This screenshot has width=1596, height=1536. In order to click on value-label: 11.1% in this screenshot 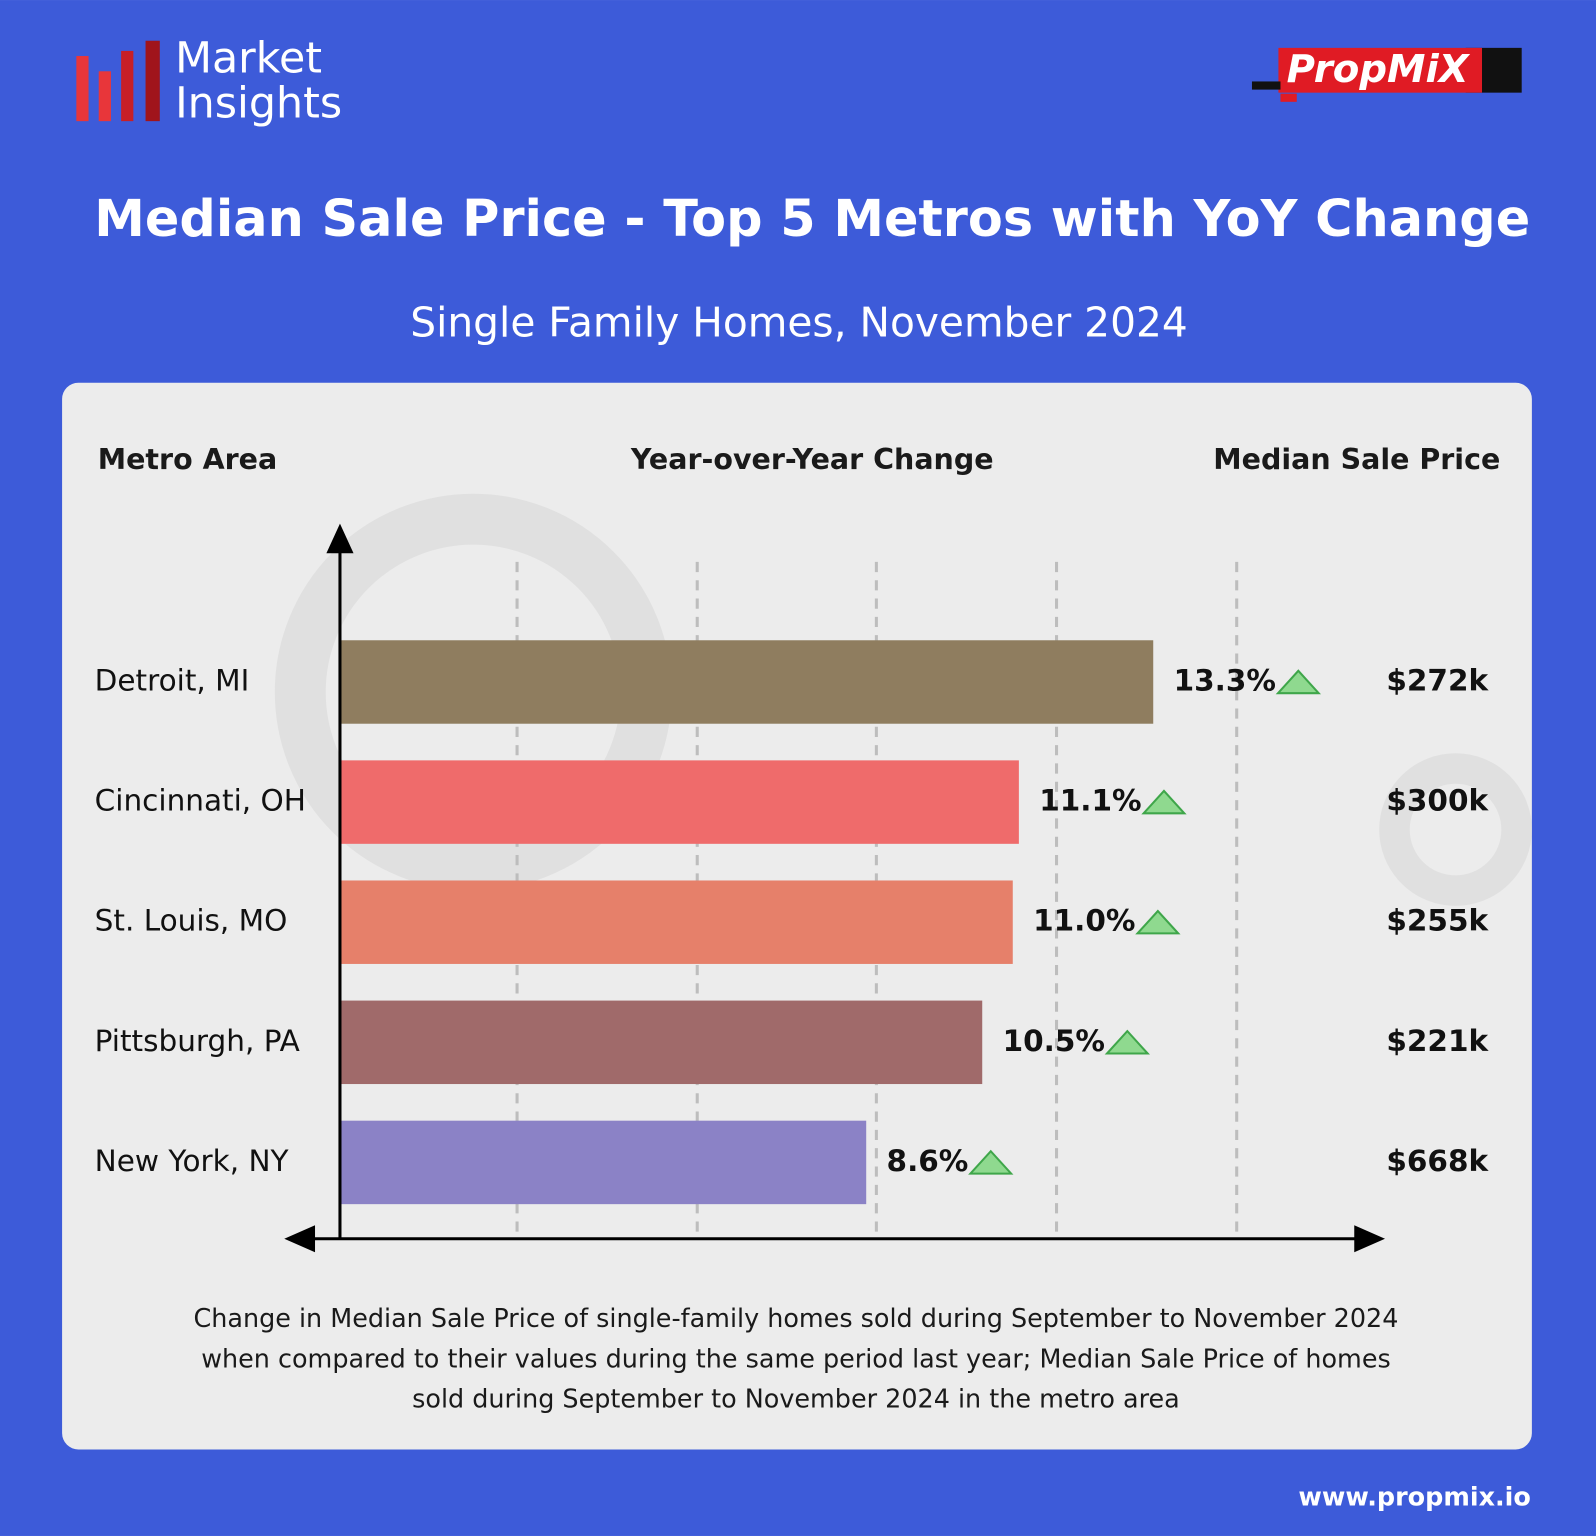, I will do `click(1090, 801)`.